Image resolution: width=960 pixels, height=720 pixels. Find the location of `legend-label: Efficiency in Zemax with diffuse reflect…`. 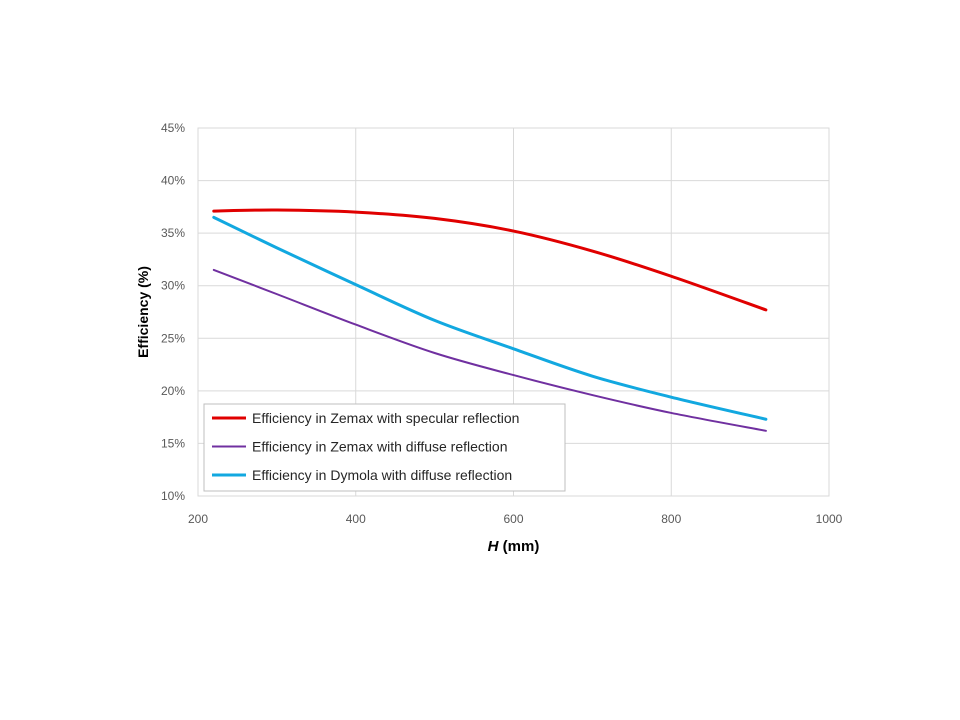

legend-label: Efficiency in Zemax with diffuse reflect… is located at coordinates (380, 447).